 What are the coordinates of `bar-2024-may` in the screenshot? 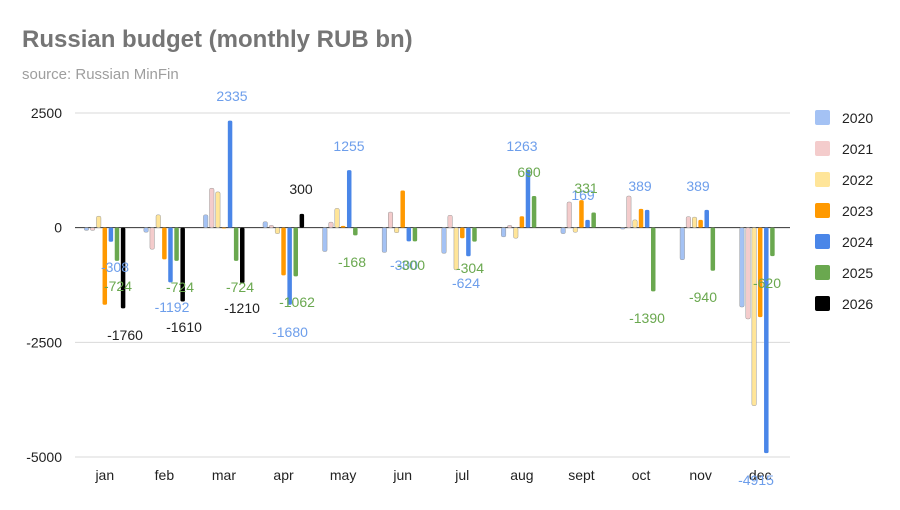 It's located at (349, 199).